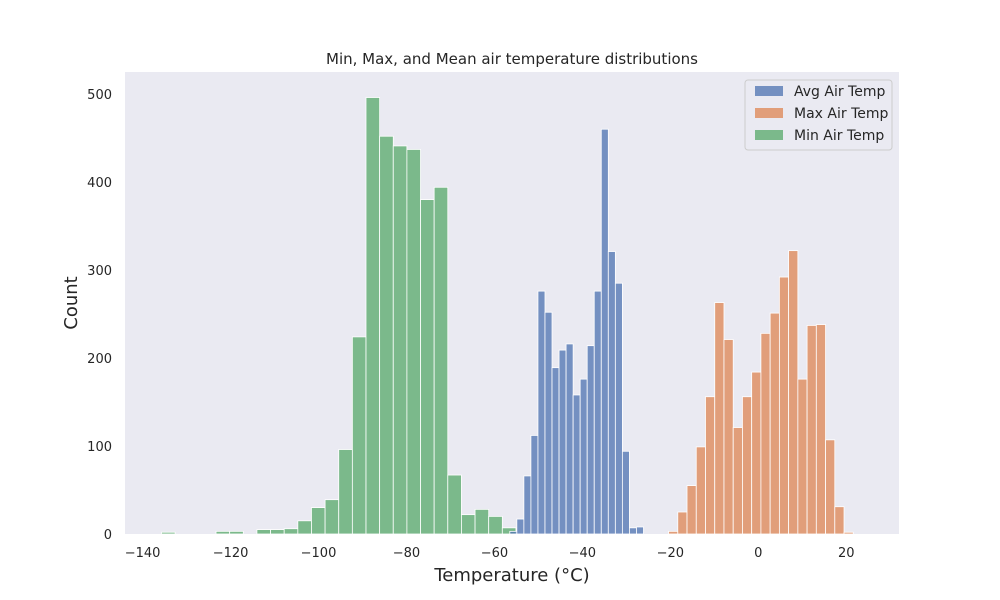 The height and width of the screenshot is (600, 1000). I want to click on x-tick-label: 20, so click(846, 553).